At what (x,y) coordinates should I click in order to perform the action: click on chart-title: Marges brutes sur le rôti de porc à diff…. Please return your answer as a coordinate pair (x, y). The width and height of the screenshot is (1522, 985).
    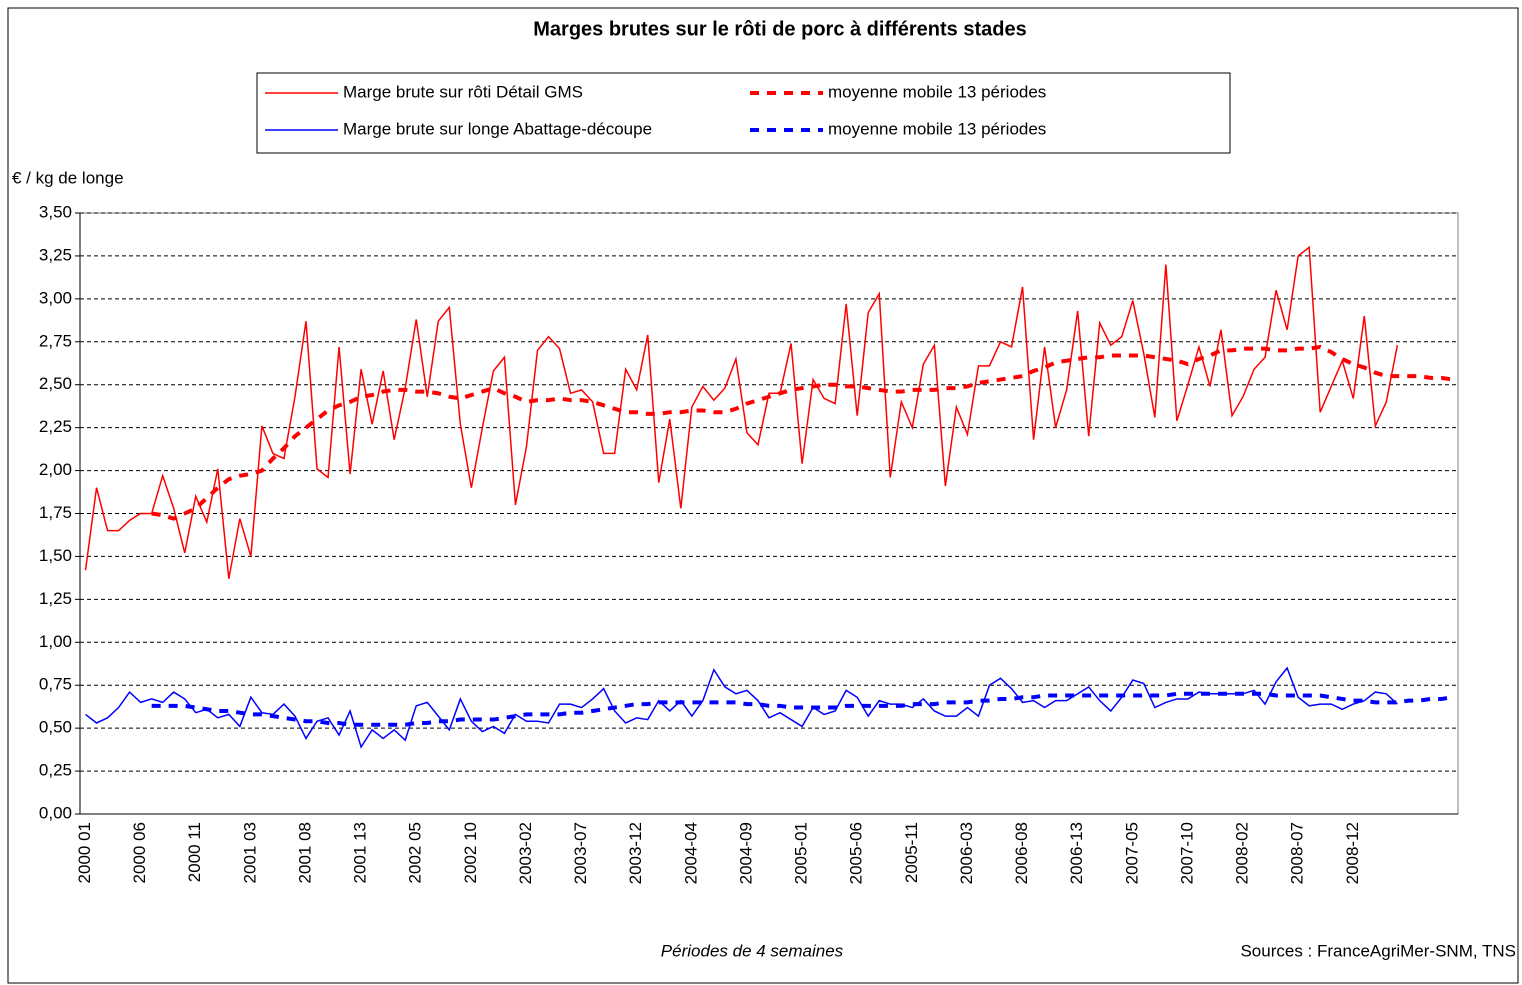
    Looking at the image, I should click on (779, 29).